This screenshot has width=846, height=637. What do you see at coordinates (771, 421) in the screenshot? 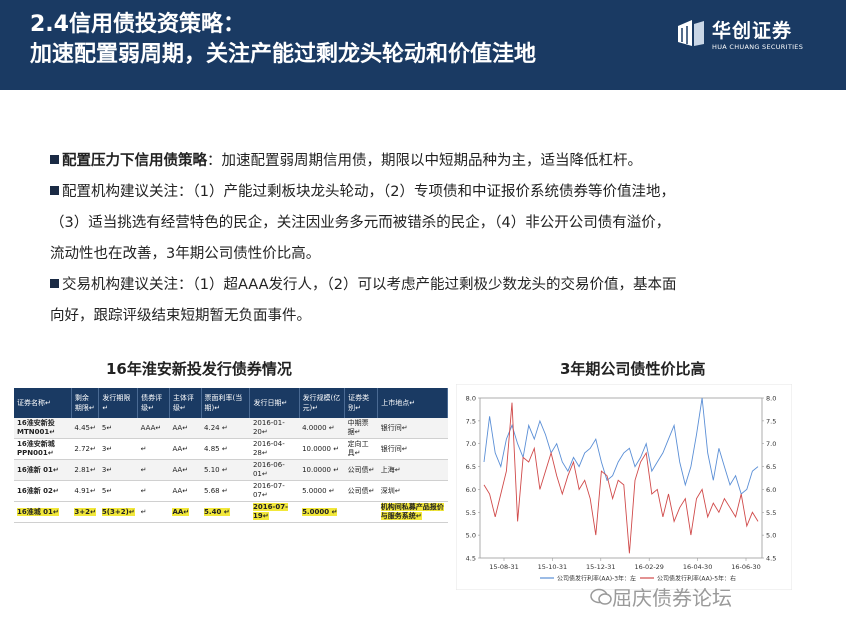
I see `y-right-tick-label: 7.5` at bounding box center [771, 421].